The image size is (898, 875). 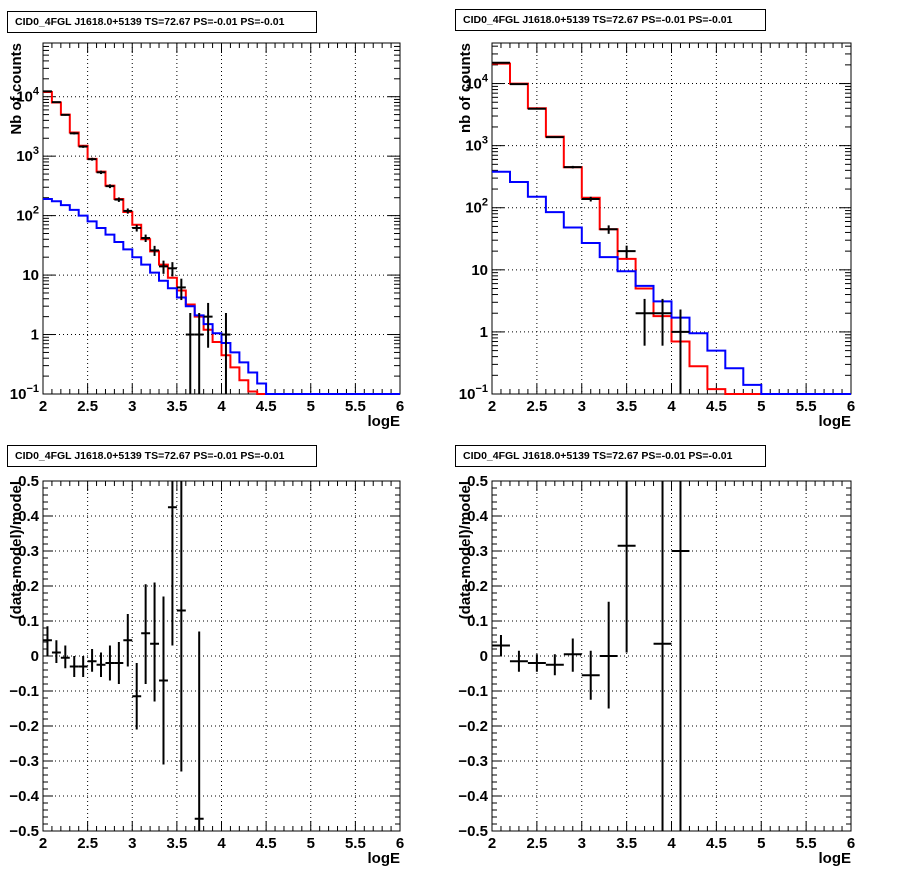 What do you see at coordinates (465, 88) in the screenshot?
I see `y-axis-label: nb of counts` at bounding box center [465, 88].